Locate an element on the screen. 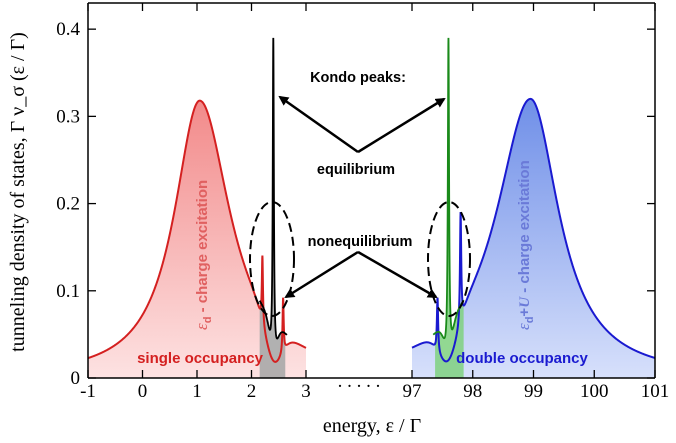 The width and height of the screenshot is (676, 443). arrow-equilibrium-right is located at coordinates (401, 125).